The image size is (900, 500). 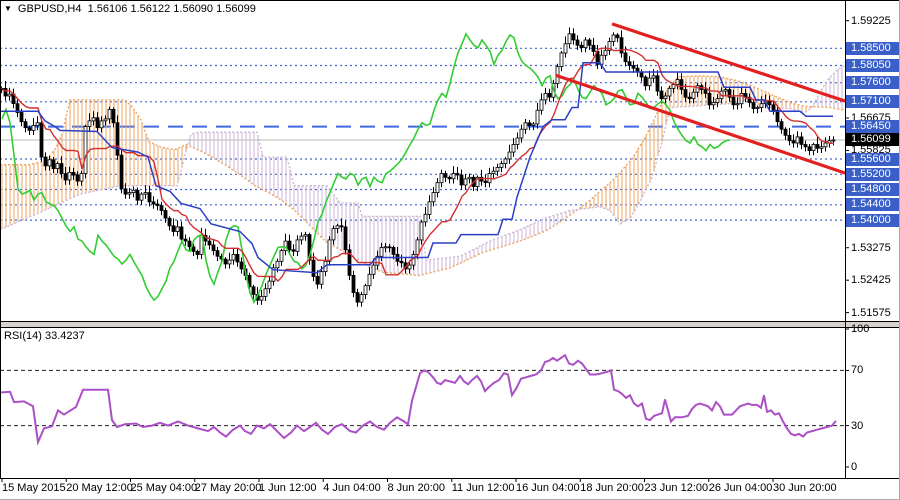 What do you see at coordinates (860, 329) in the screenshot?
I see `rsi-axis-label: 100` at bounding box center [860, 329].